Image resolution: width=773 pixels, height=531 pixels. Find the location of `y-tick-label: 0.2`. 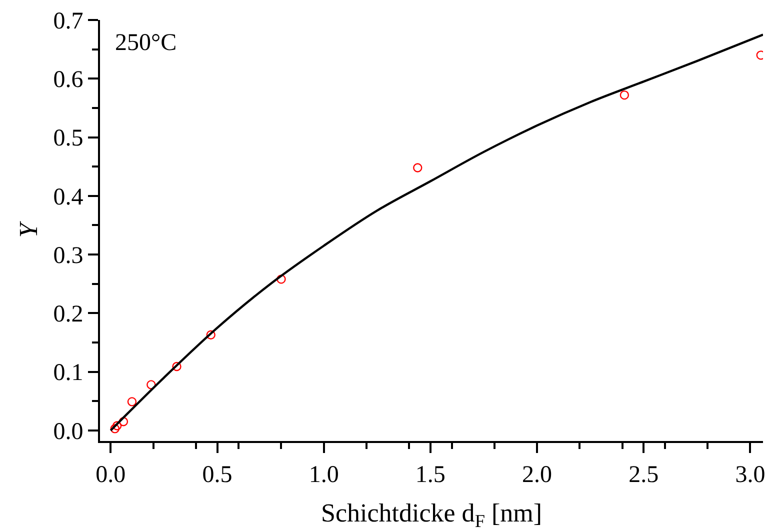

y-tick-label: 0.2 is located at coordinates (68, 315).